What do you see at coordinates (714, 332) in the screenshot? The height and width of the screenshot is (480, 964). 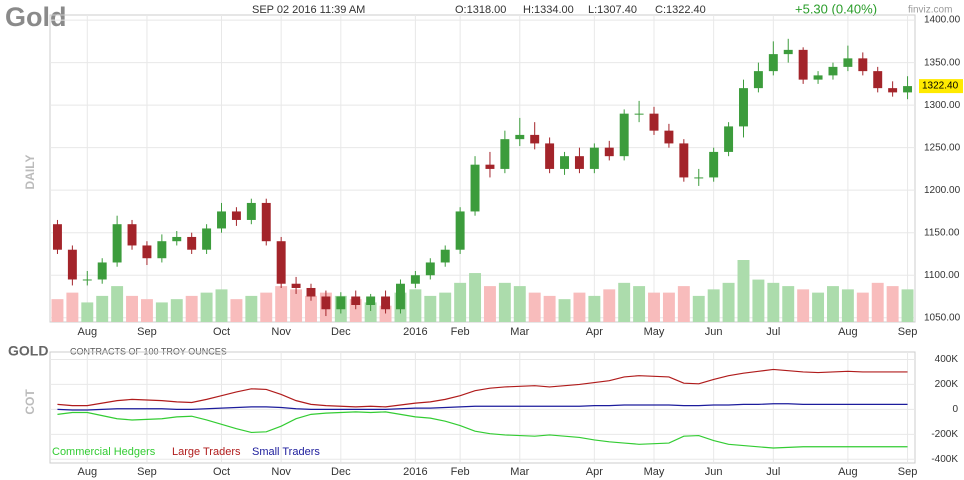 I see `x-tick-label: Jun` at bounding box center [714, 332].